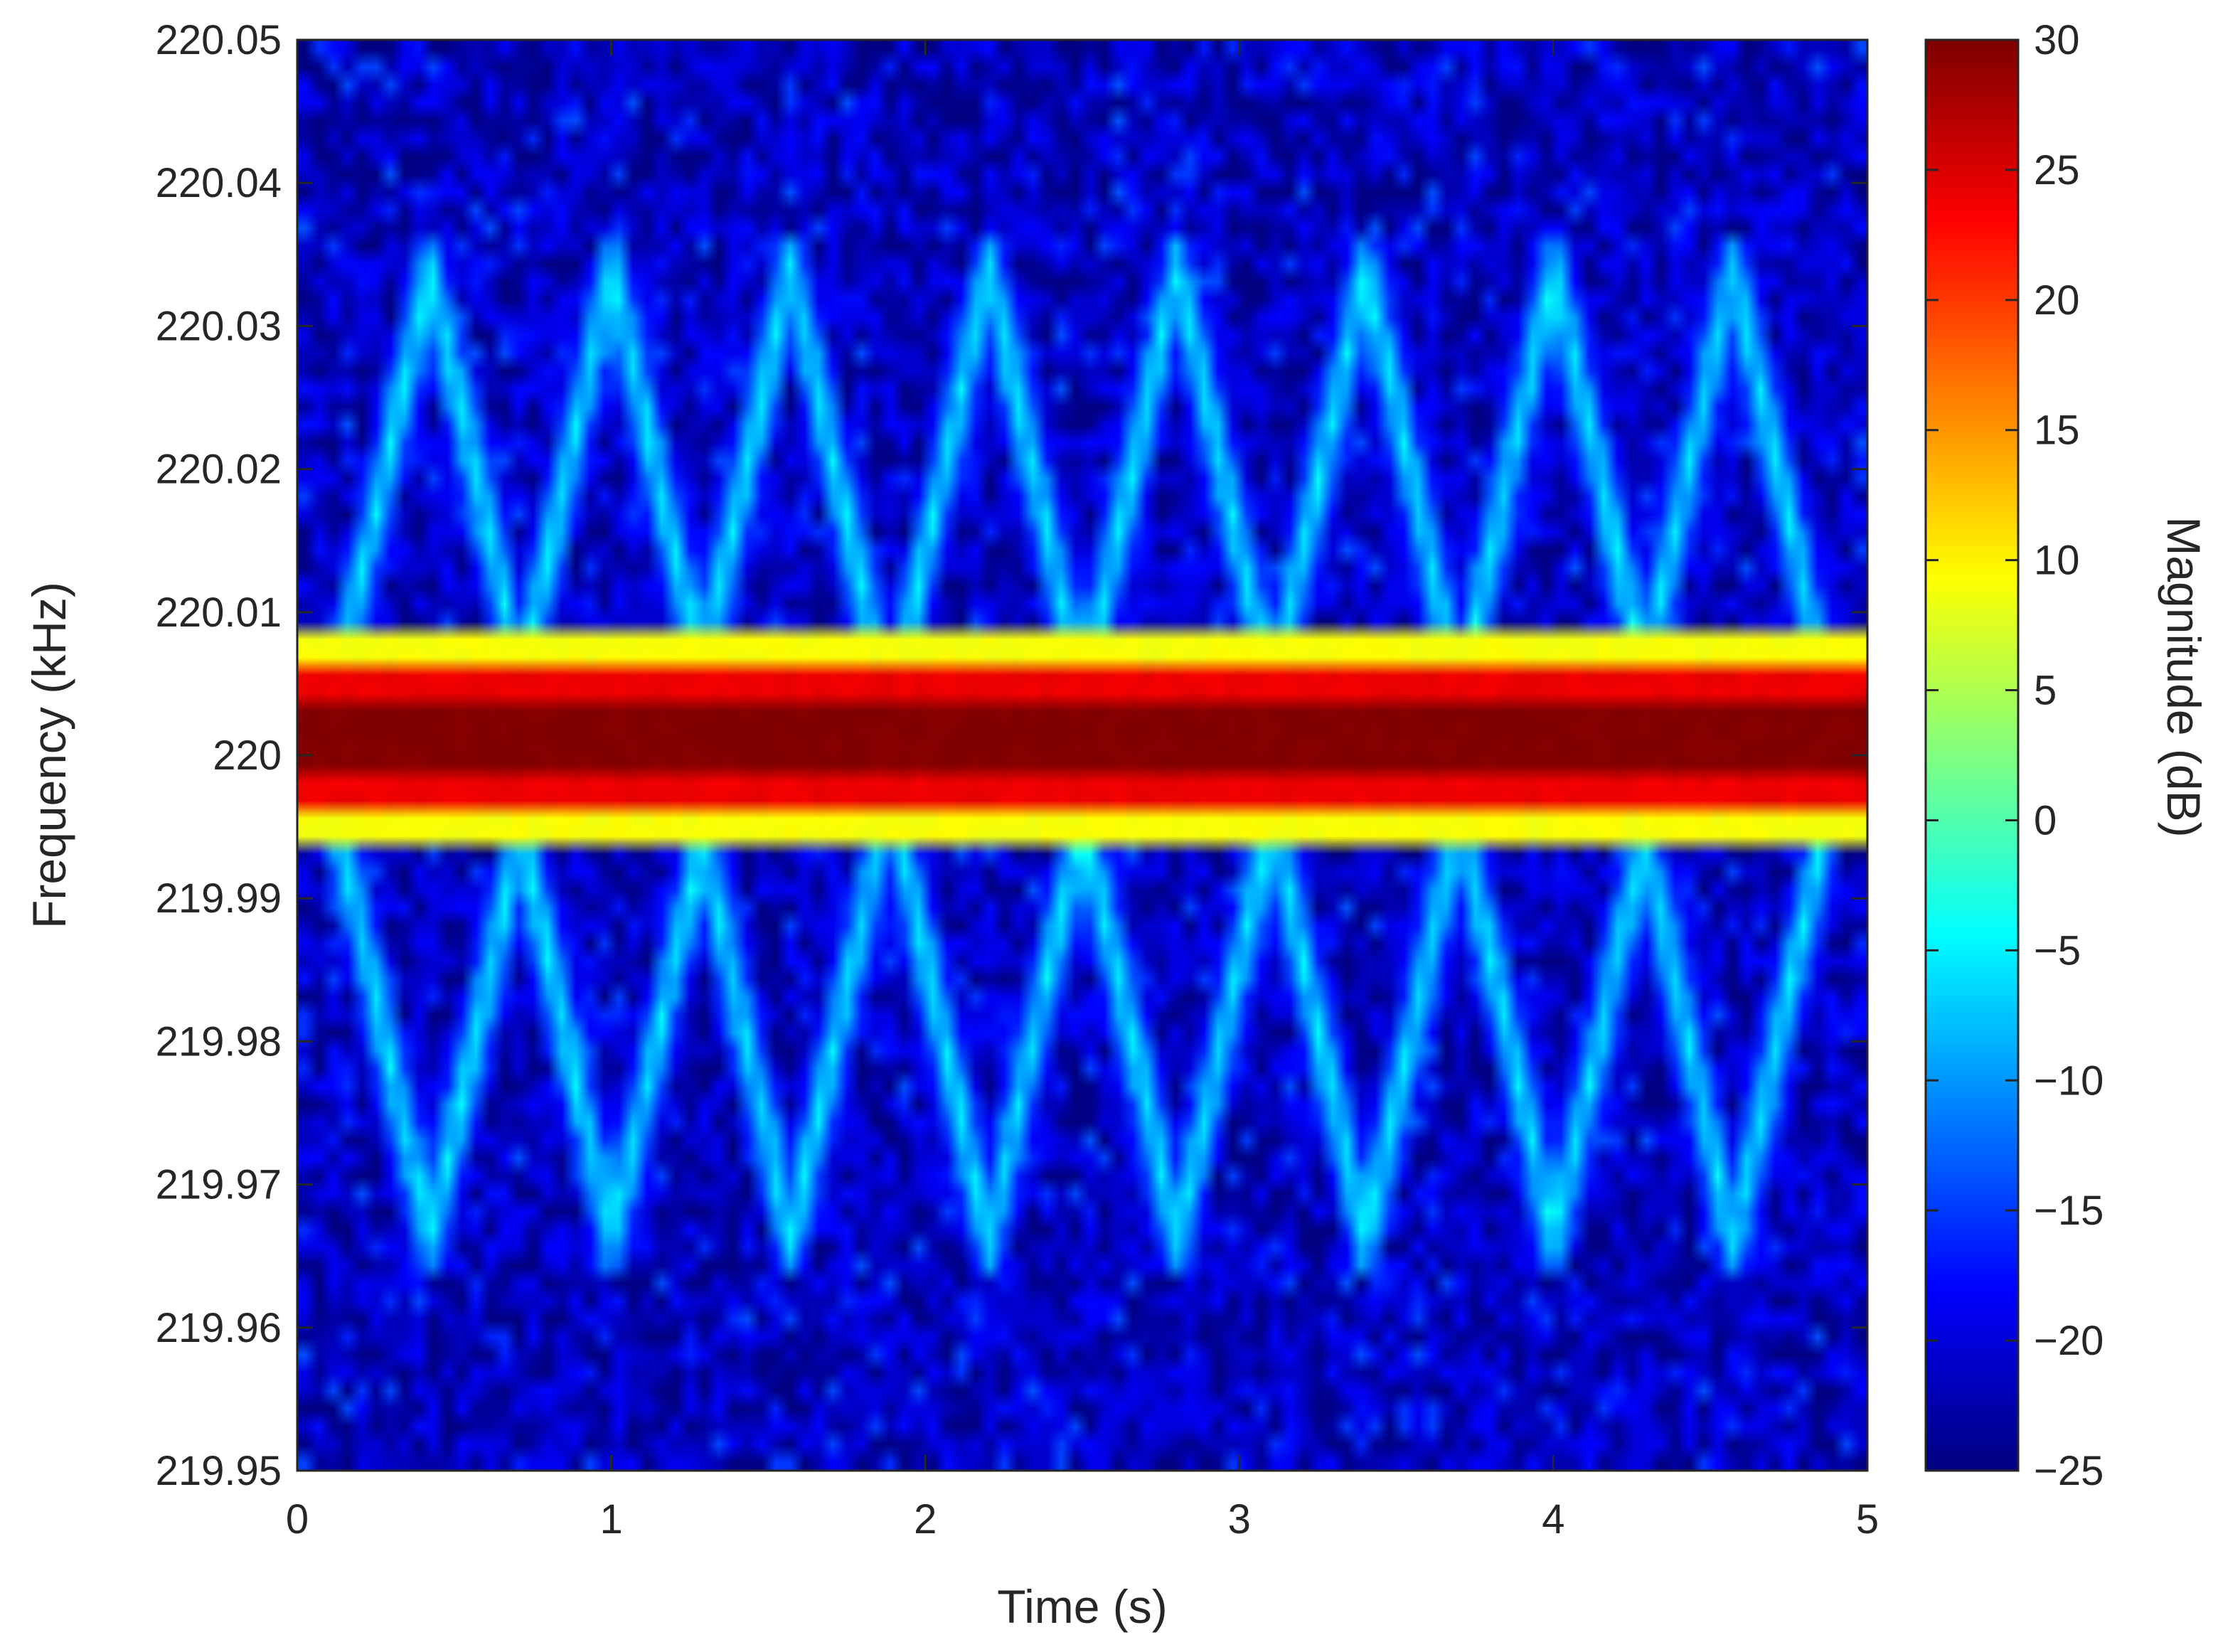 This screenshot has height=1652, width=2213. I want to click on colorbar-tick-label: 30, so click(2057, 40).